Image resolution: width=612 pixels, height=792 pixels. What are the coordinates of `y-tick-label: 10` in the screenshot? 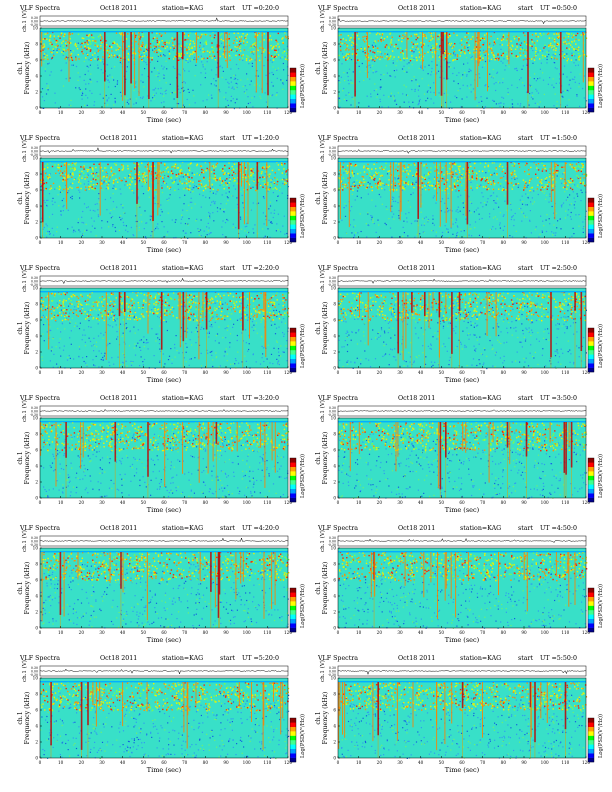 It's located at (36, 418).